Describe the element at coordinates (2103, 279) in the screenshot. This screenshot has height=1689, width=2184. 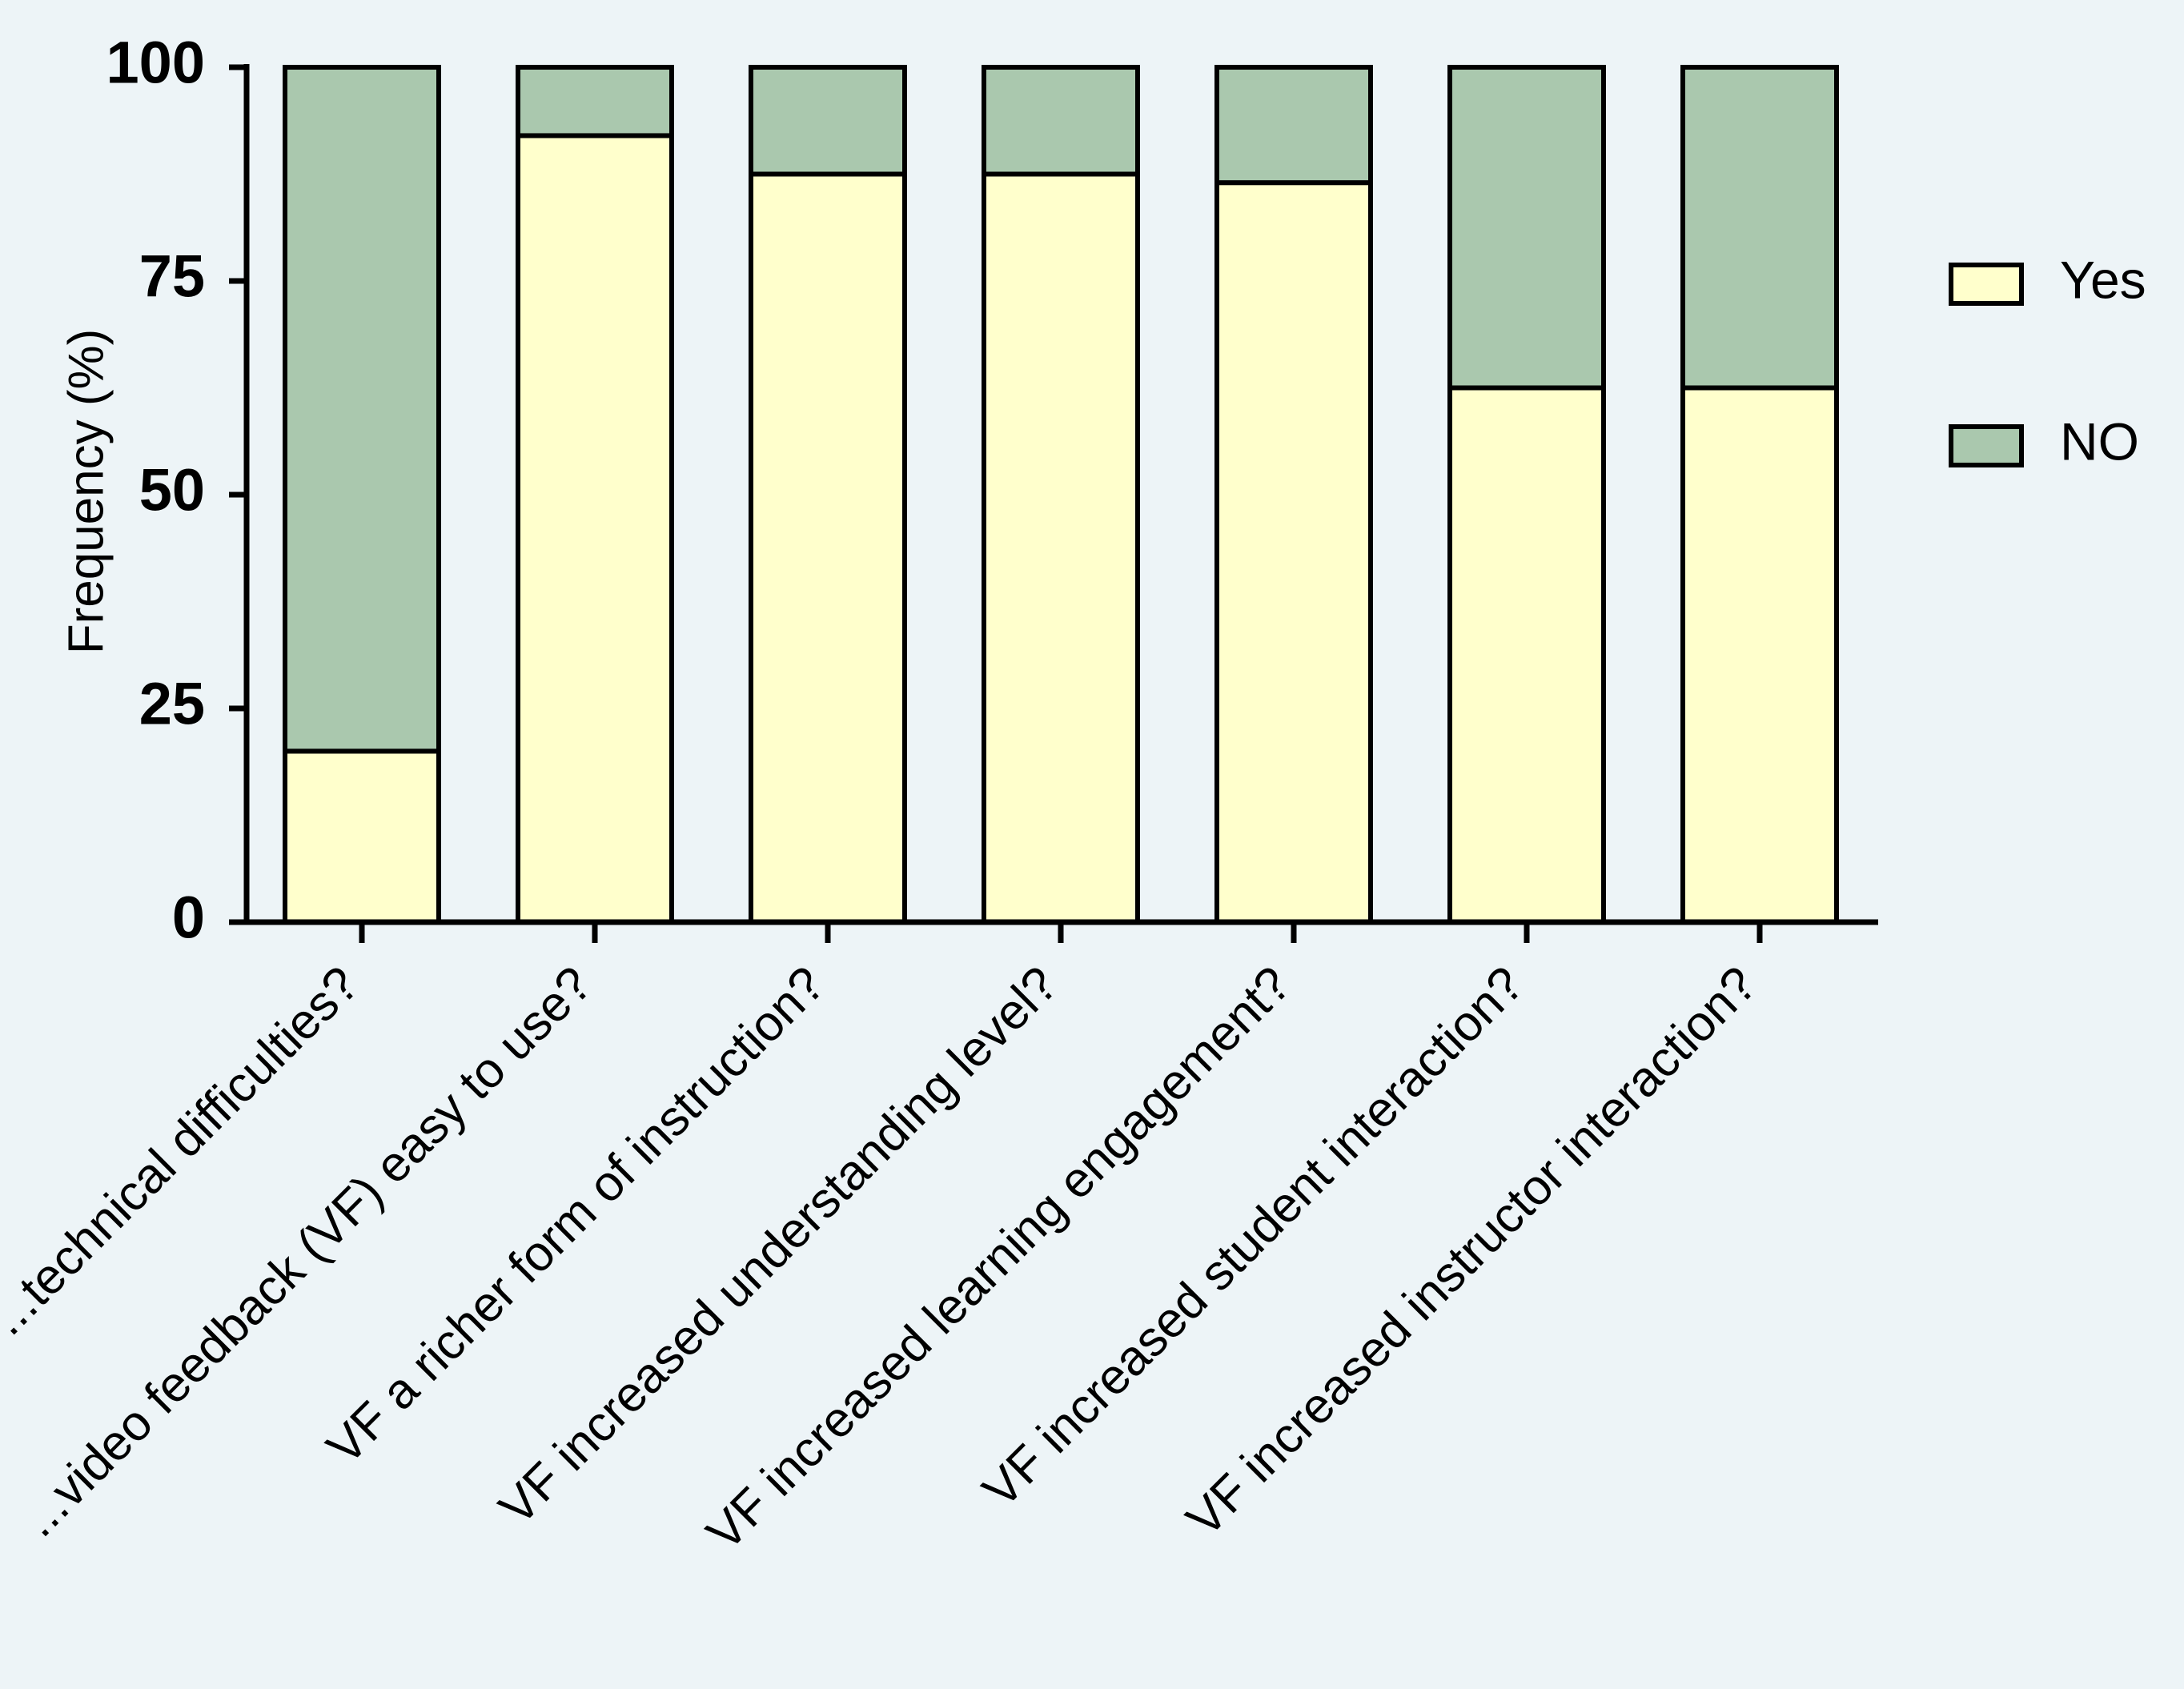
I see `legend-label-yes: Yes` at that location.